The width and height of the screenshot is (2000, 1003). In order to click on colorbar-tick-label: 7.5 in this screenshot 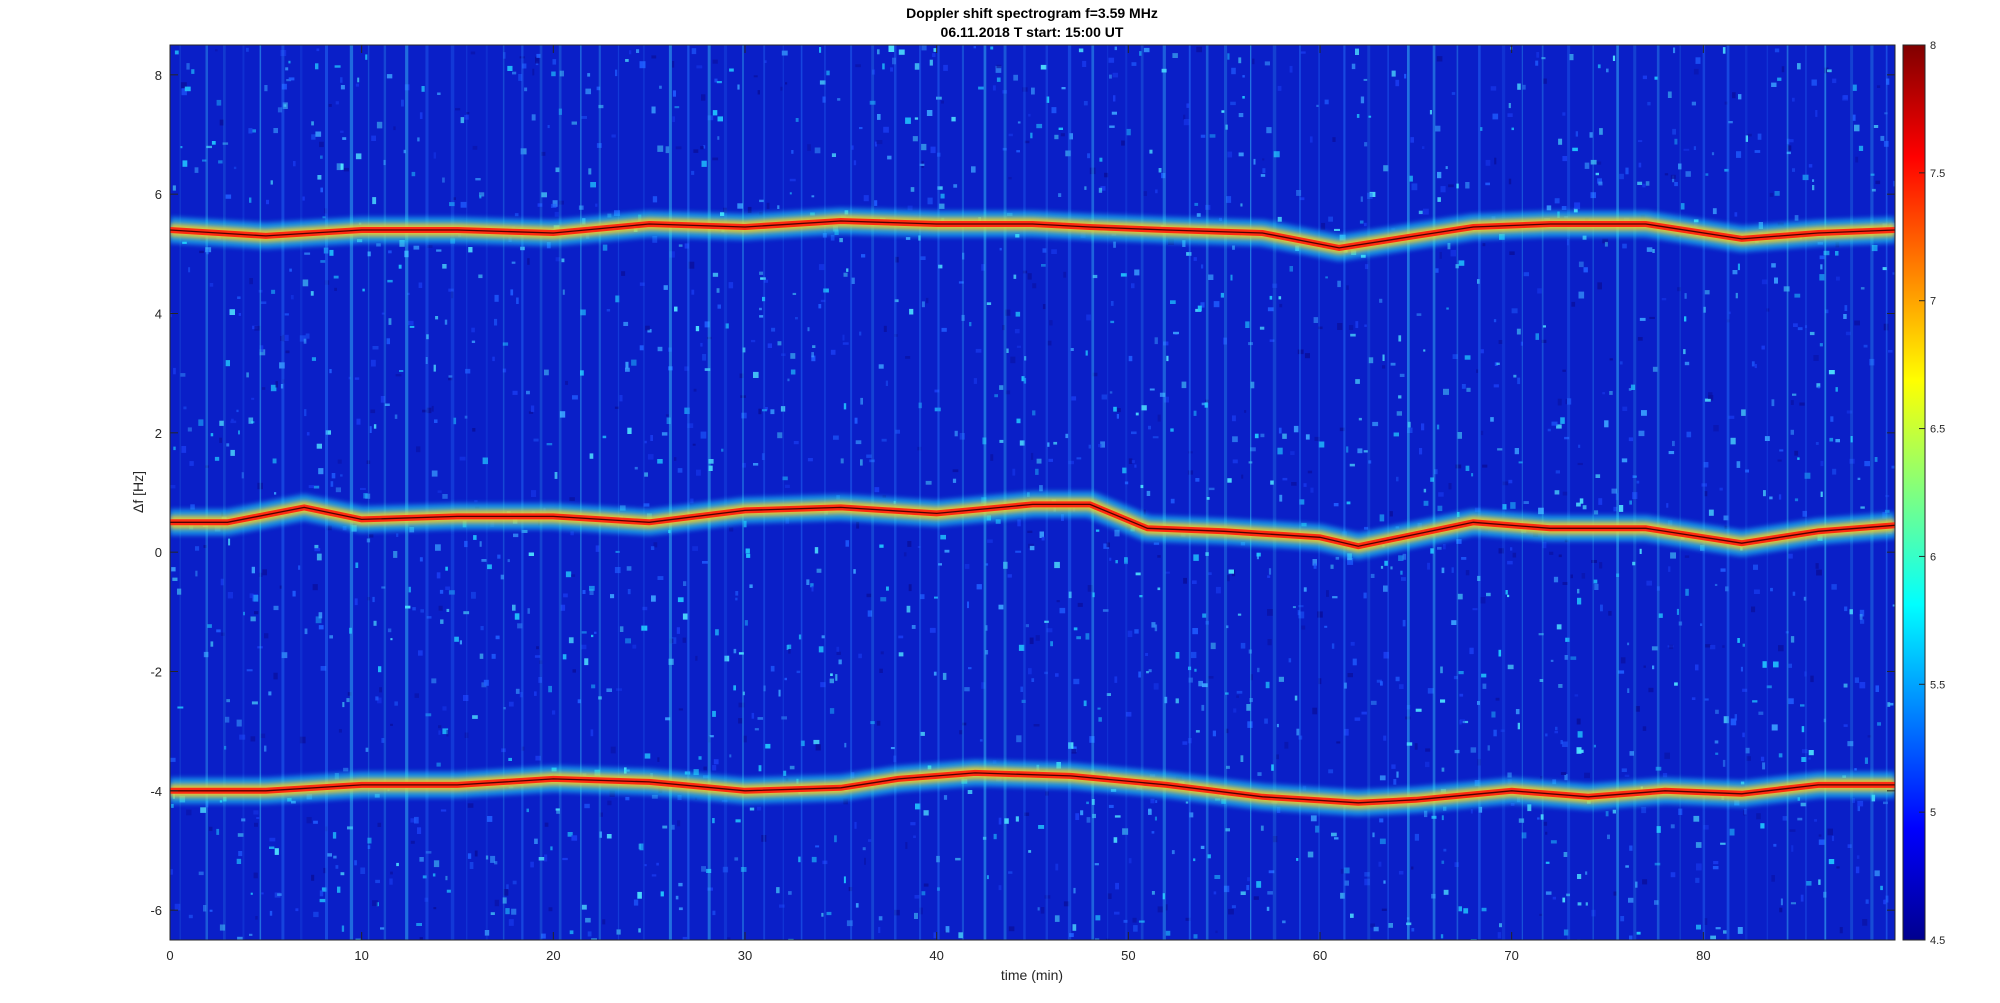, I will do `click(1937, 174)`.